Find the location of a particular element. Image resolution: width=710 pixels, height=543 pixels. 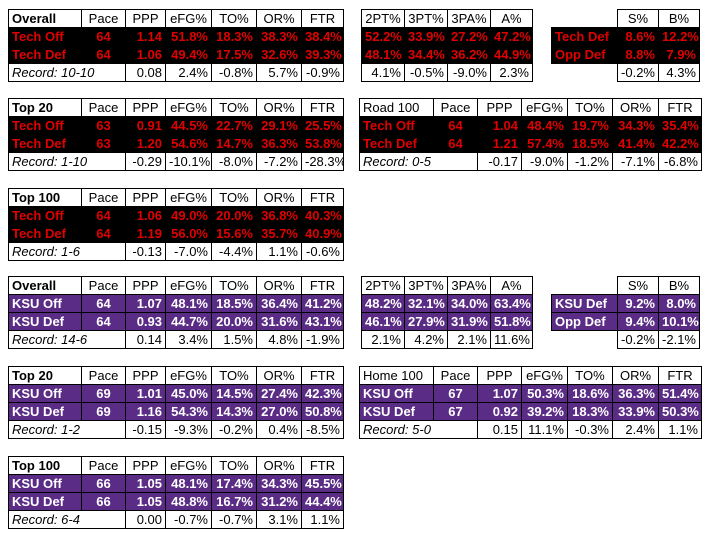

table-cell: 57.4% is located at coordinates (544, 143).